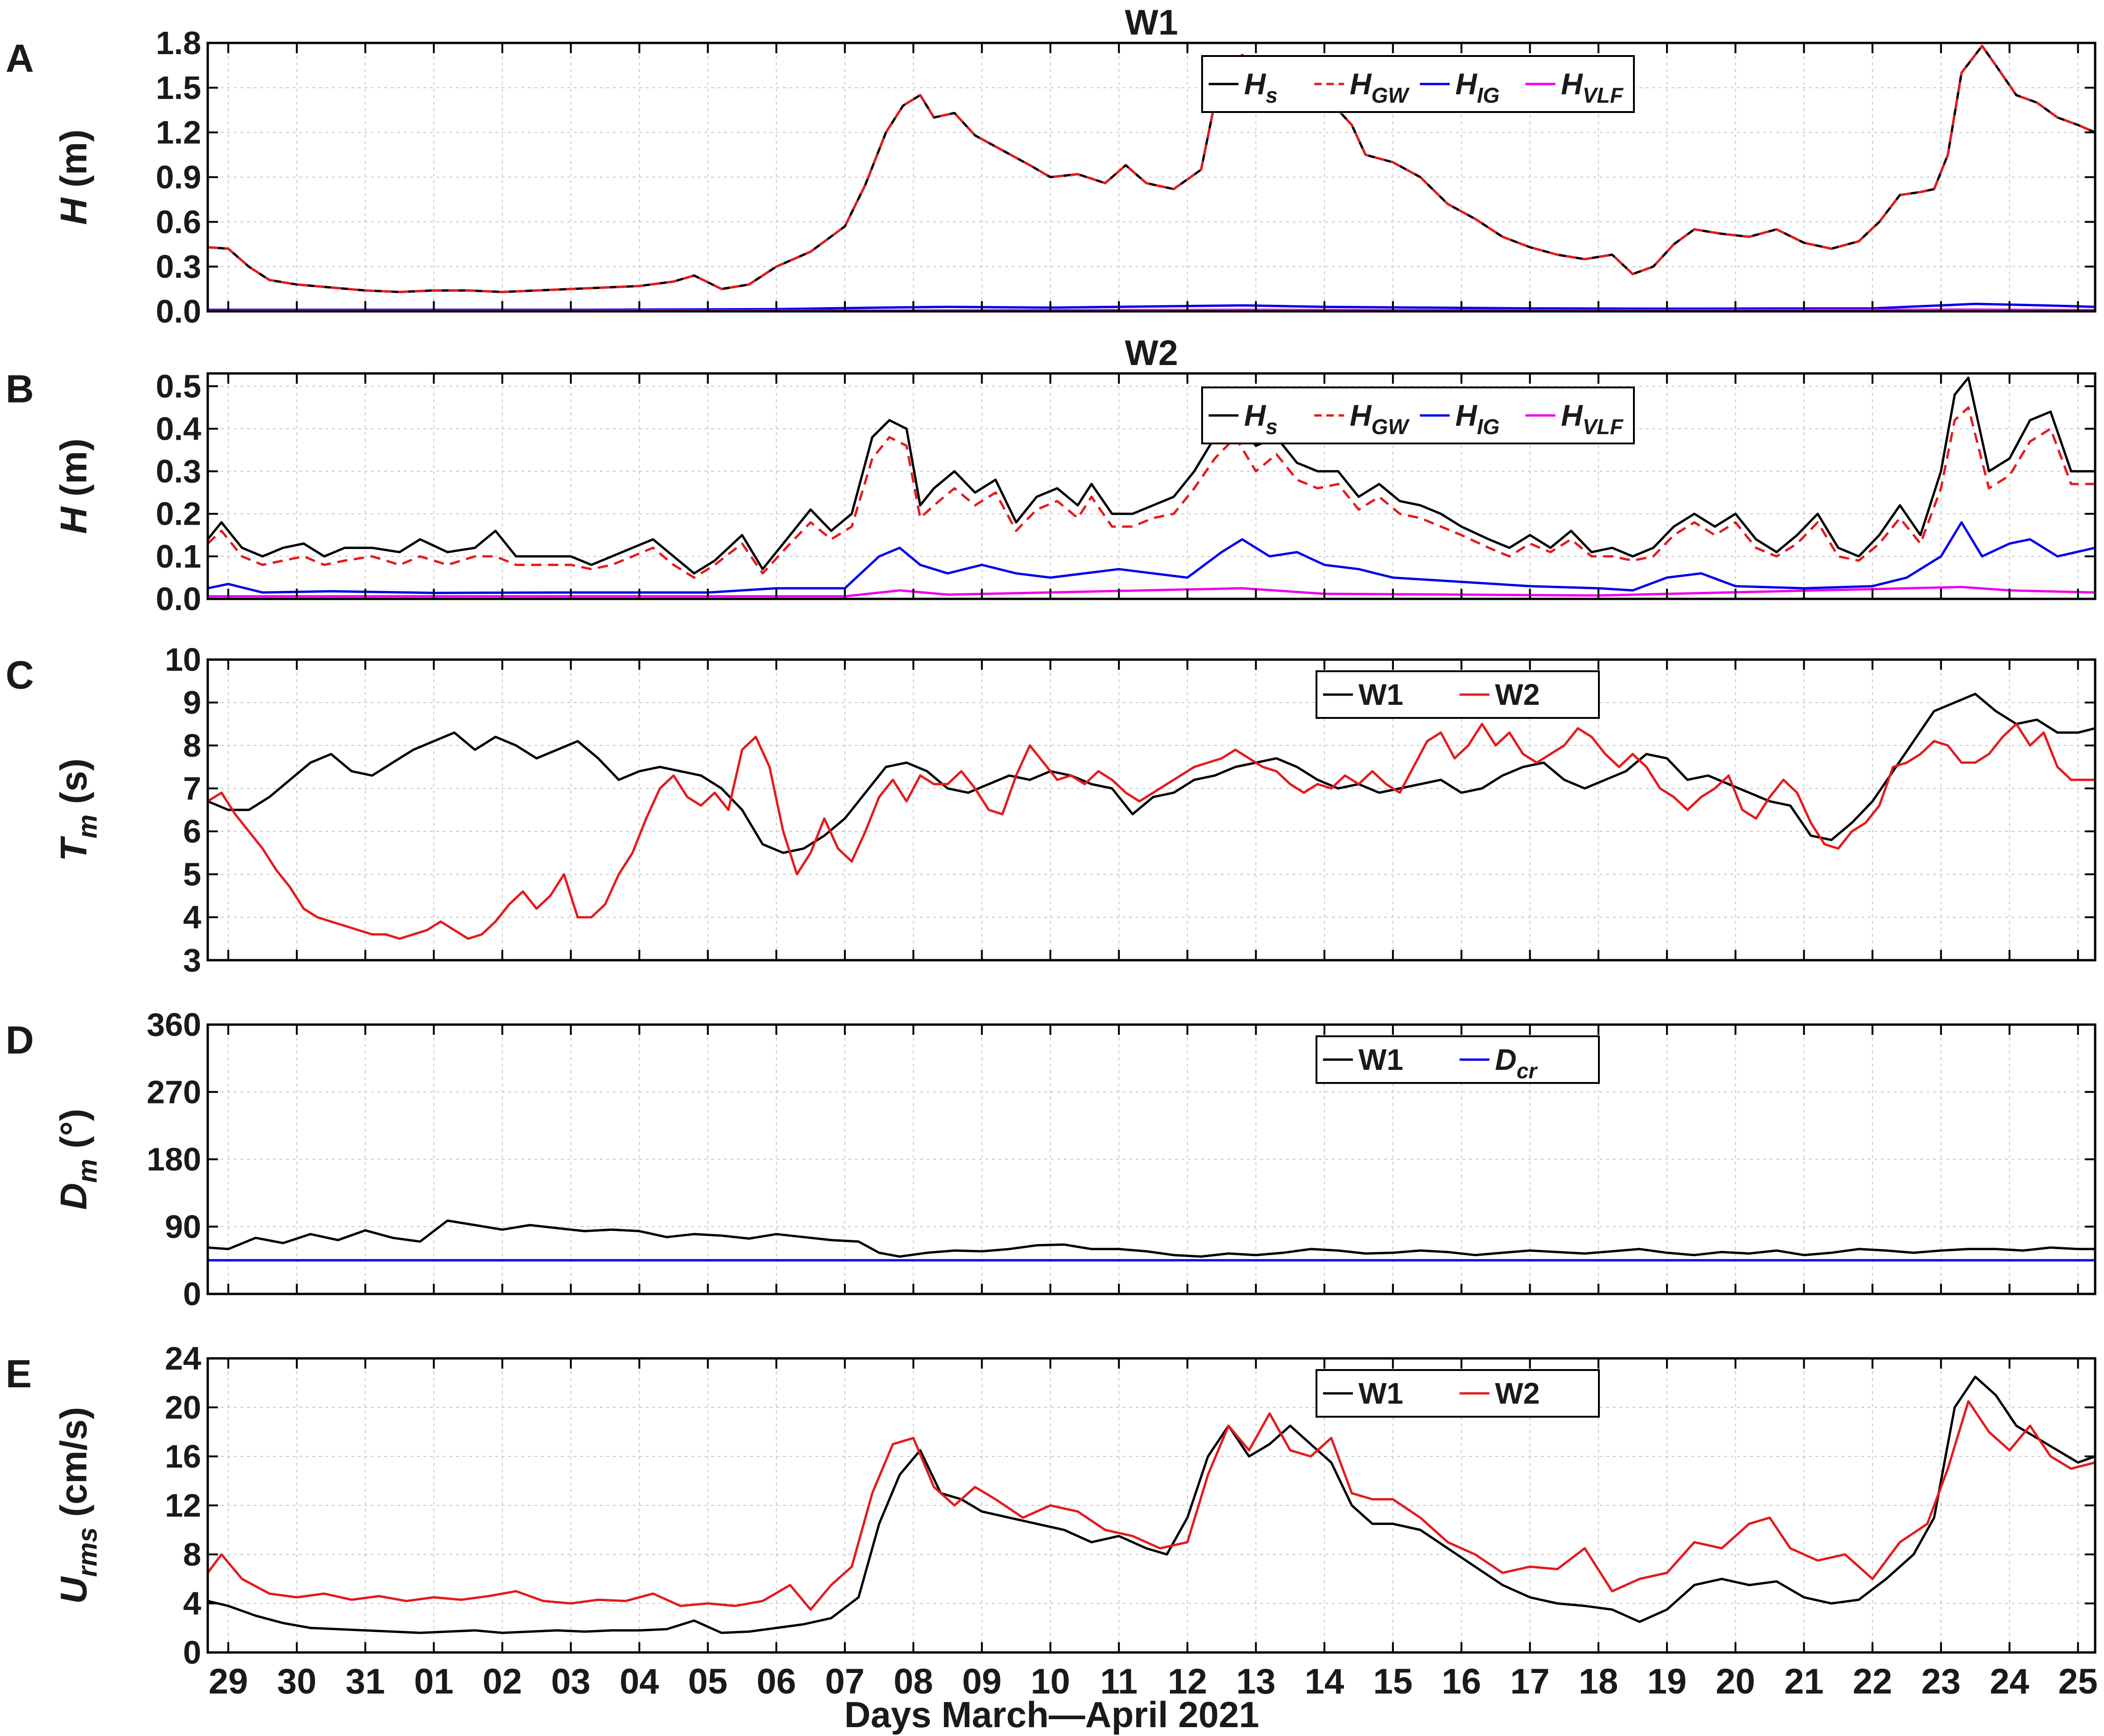  What do you see at coordinates (183, 1358) in the screenshot?
I see `y-tick-label: 24` at bounding box center [183, 1358].